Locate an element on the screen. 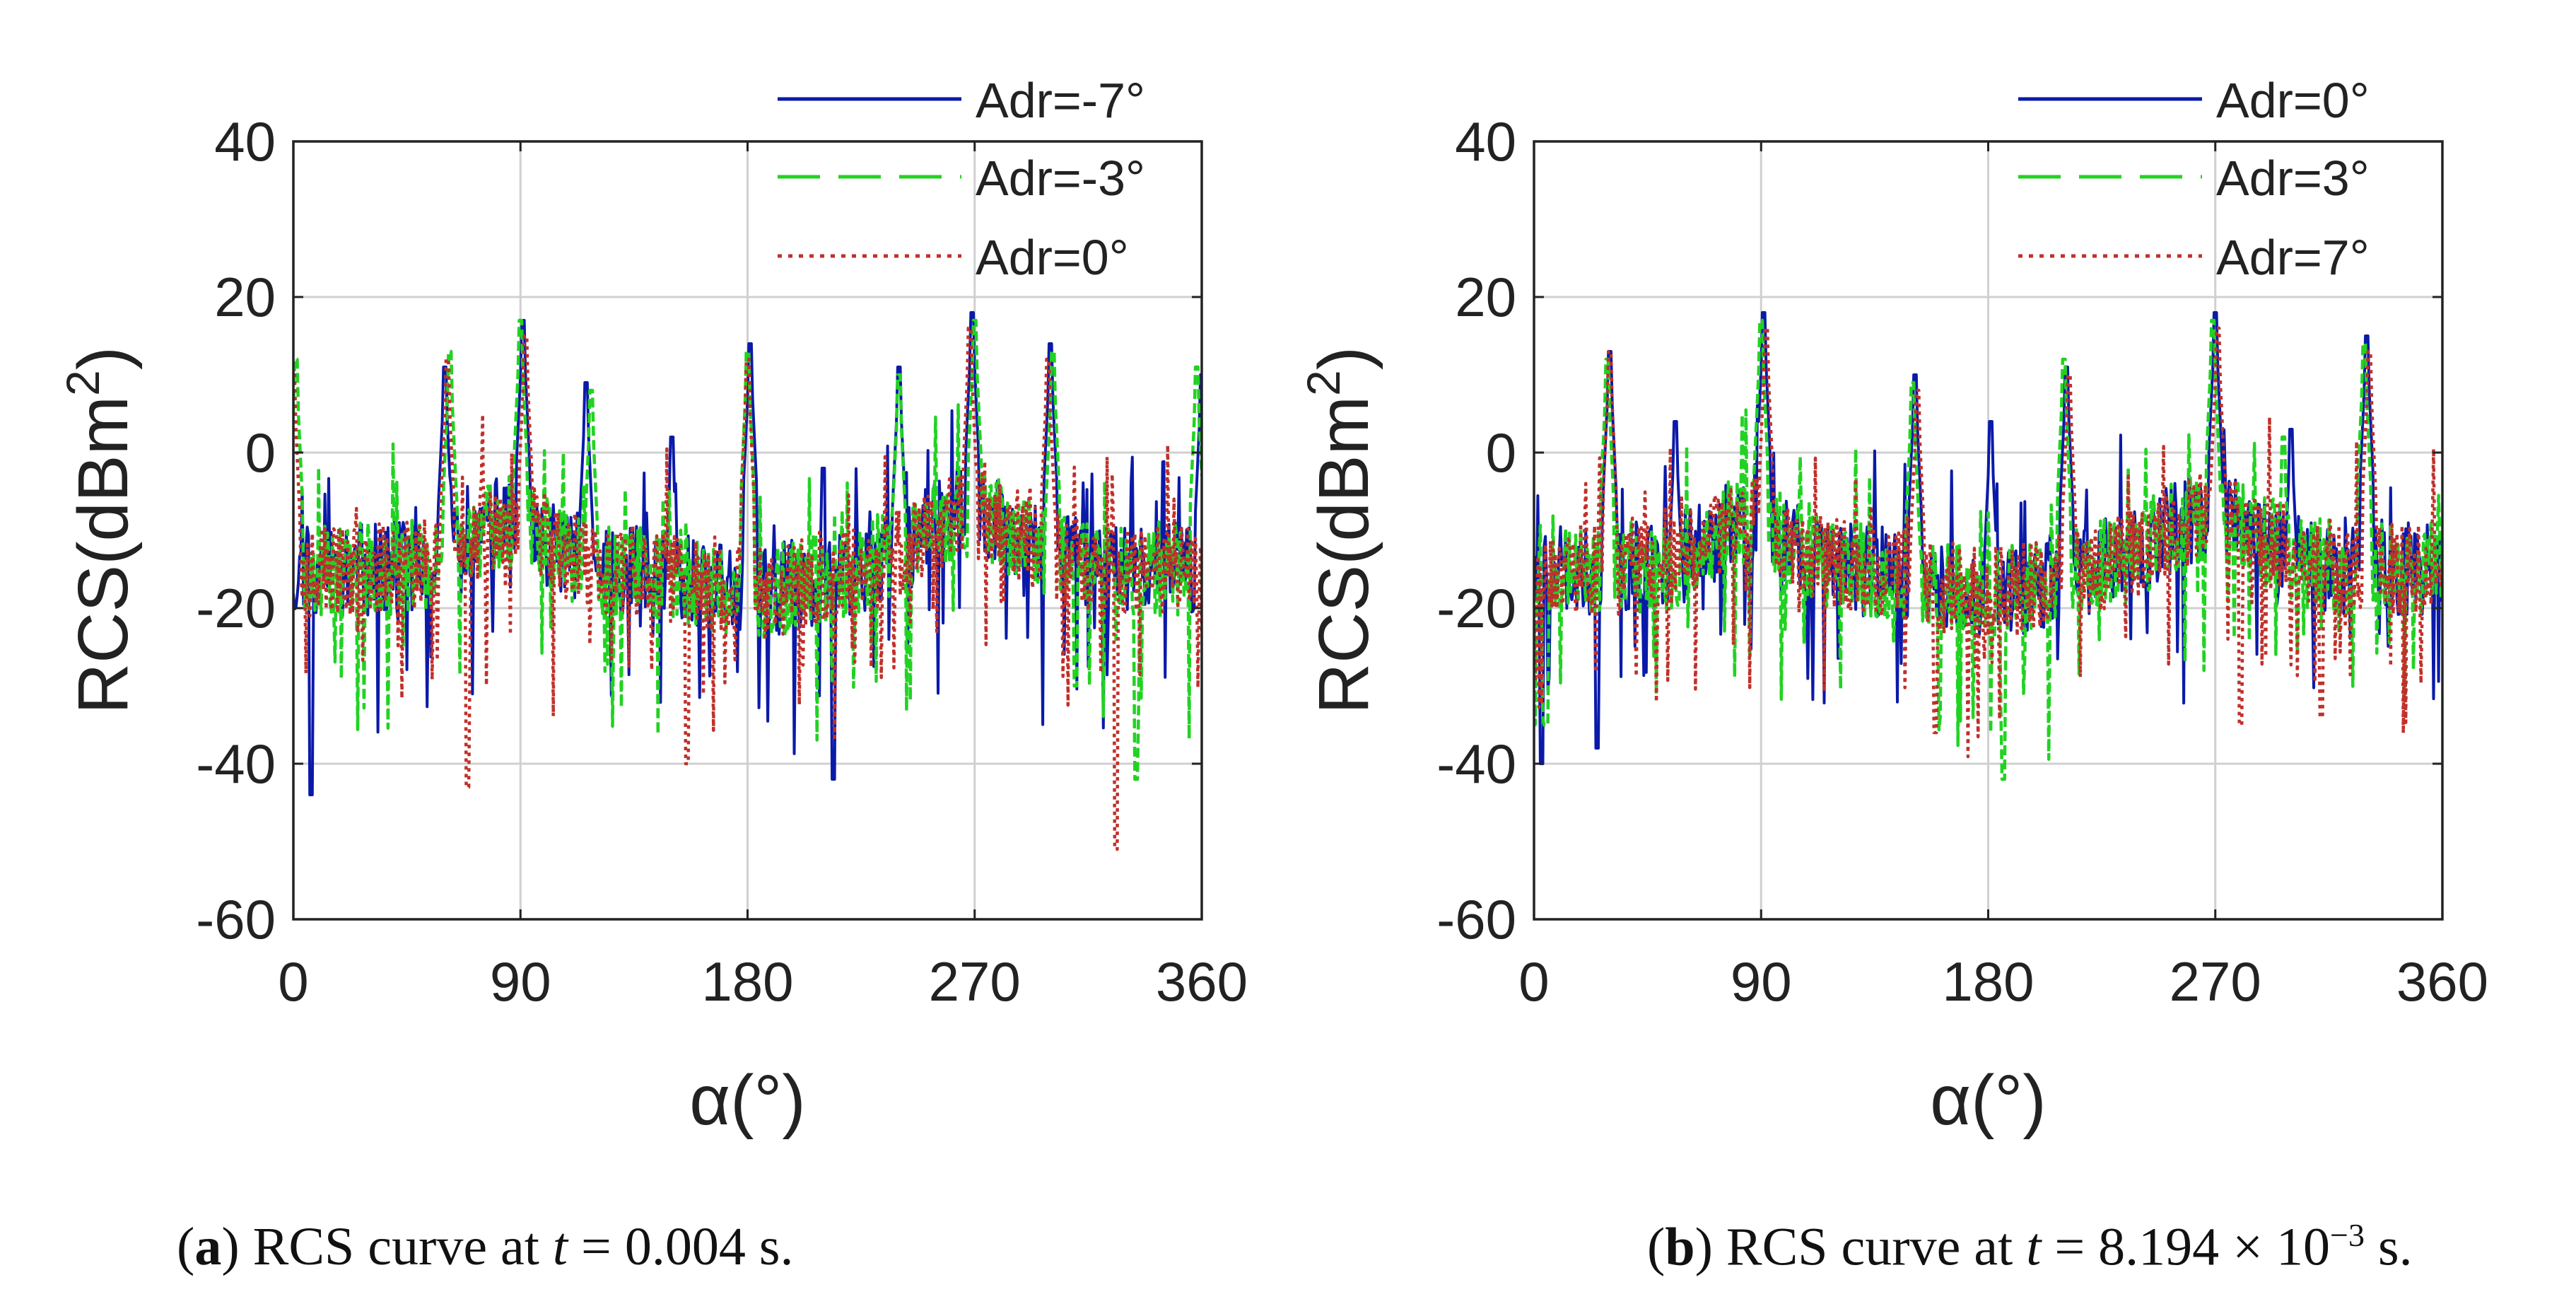  caption-unit: s. is located at coordinates (2389, 1247).